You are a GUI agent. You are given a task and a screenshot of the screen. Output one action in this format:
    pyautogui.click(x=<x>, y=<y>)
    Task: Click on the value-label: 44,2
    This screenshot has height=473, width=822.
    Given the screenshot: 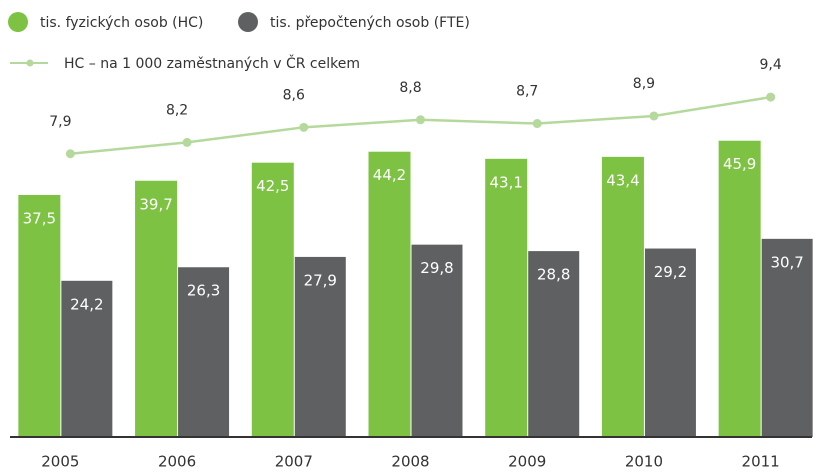 What is the action you would take?
    pyautogui.click(x=389, y=175)
    